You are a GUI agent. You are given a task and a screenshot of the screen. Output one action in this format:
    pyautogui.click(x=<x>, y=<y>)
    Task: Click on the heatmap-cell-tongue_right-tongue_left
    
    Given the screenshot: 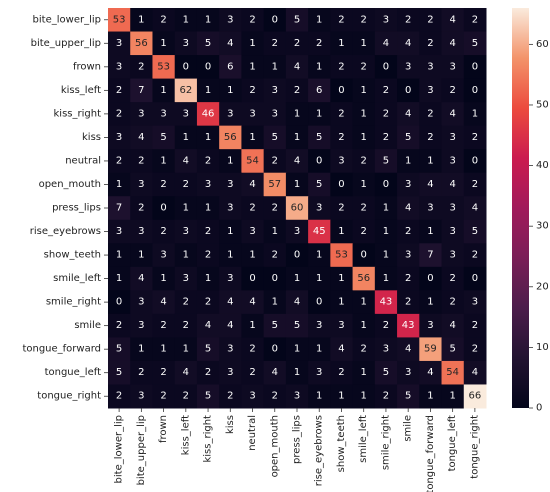 What is the action you would take?
    pyautogui.click(x=453, y=396)
    